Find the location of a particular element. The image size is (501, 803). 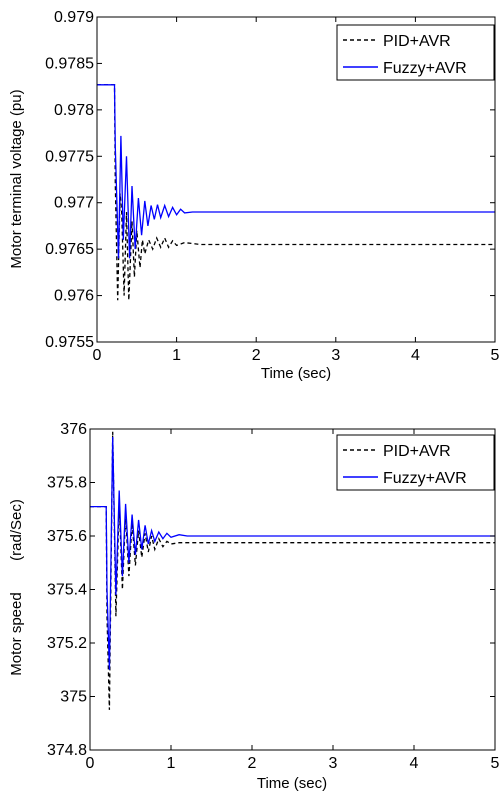

voltage-legend-label-pid: PID+AVR is located at coordinates (417, 41).